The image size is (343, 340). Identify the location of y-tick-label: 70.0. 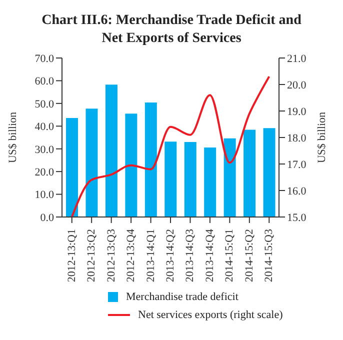
(44, 58).